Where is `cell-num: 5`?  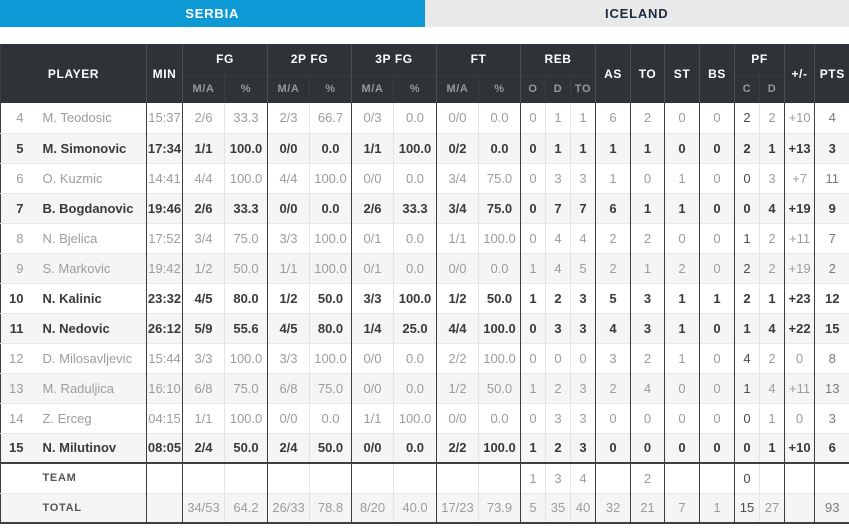 cell-num: 5 is located at coordinates (20, 148).